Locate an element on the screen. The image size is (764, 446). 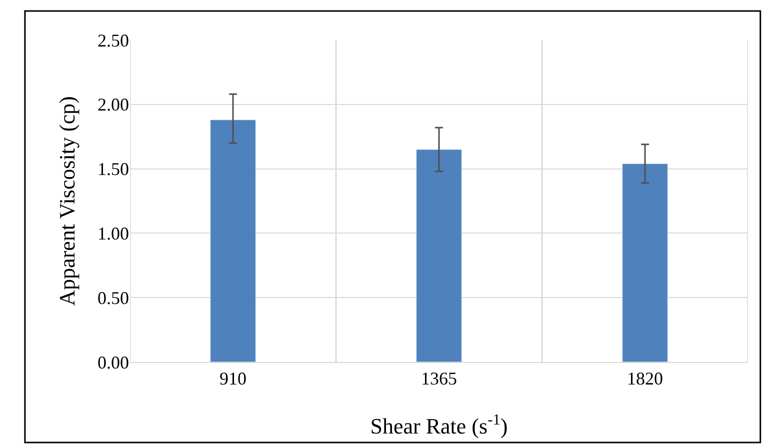
y-tick-label: 0.50 is located at coordinates (113, 298).